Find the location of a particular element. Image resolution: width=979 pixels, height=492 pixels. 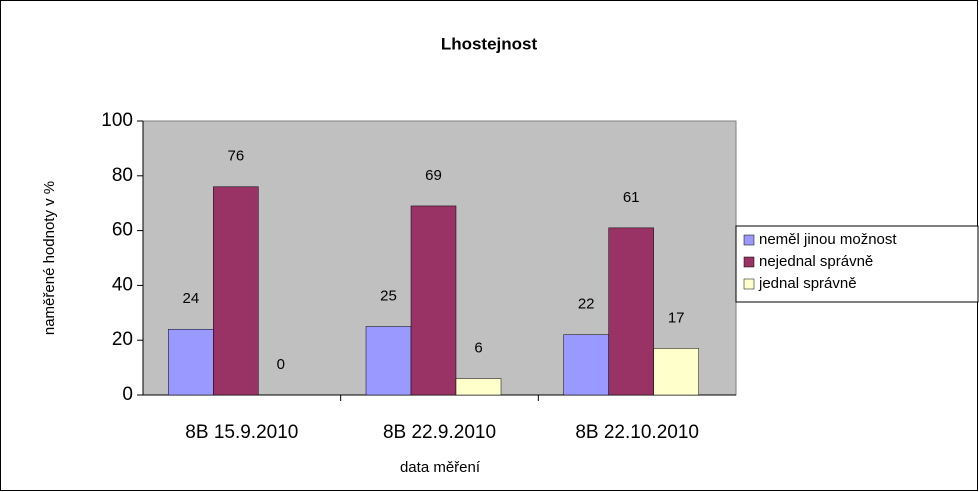

data-label: 0 is located at coordinates (281, 364).